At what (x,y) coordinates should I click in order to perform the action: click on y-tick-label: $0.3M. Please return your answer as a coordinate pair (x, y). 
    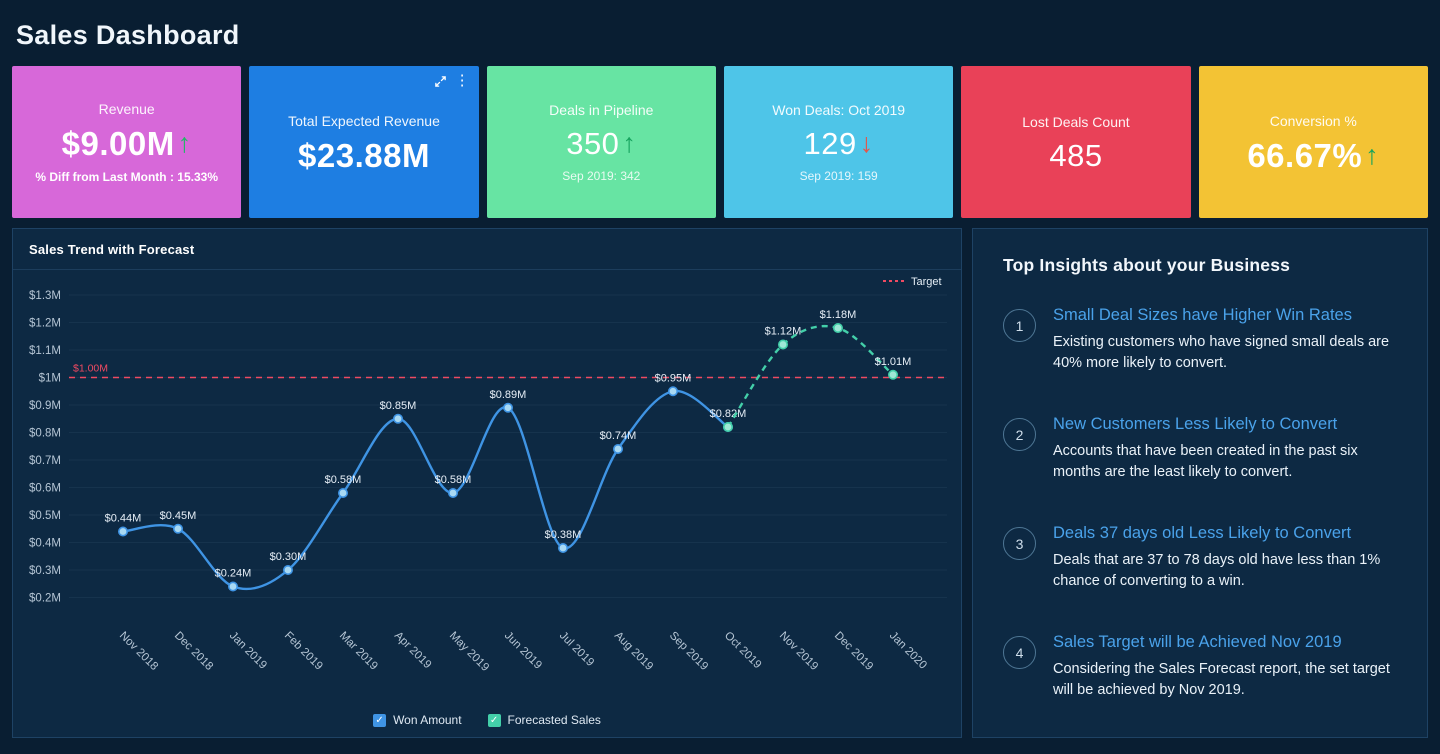
    Looking at the image, I should click on (45, 571).